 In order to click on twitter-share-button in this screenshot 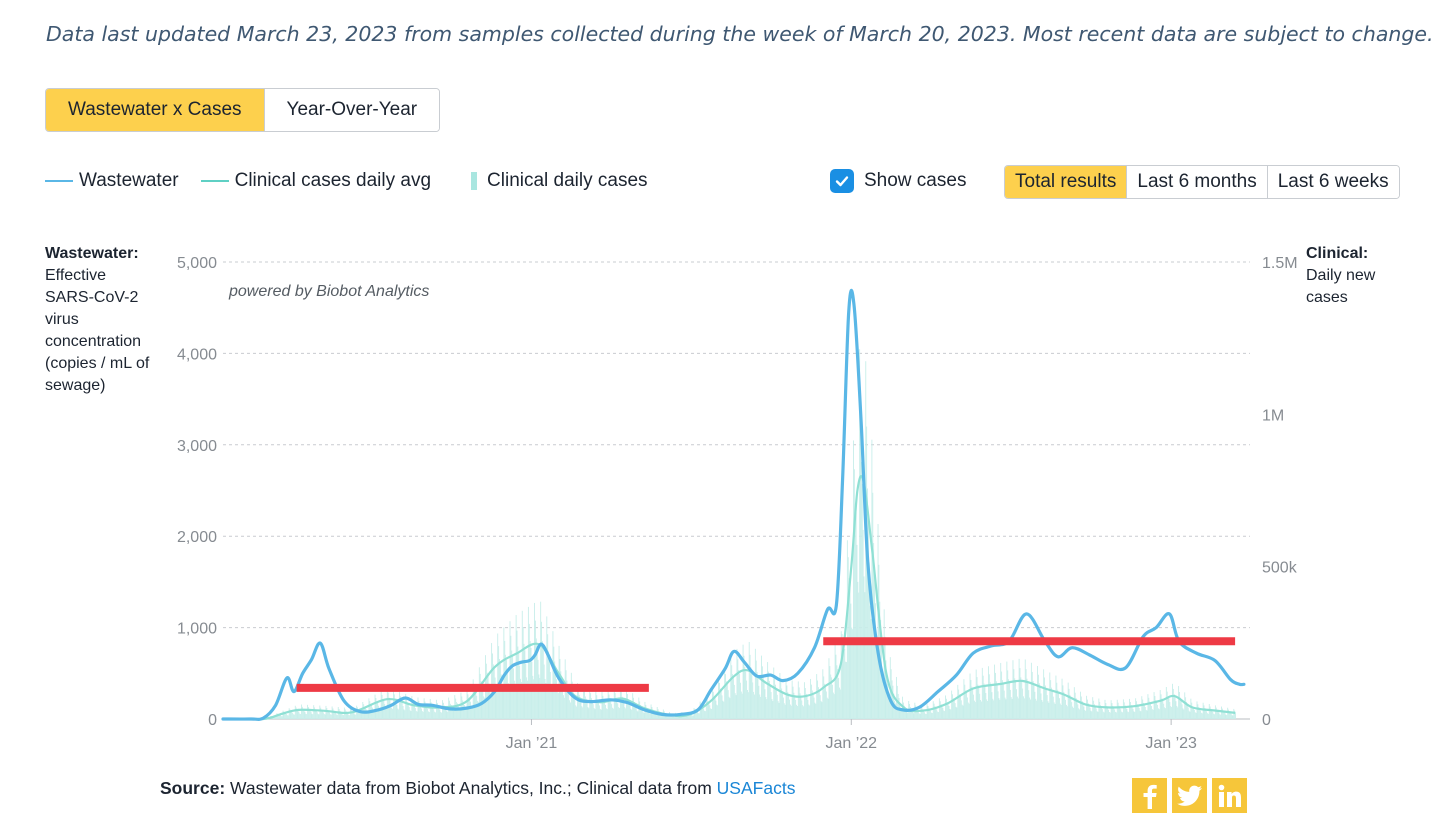, I will do `click(1189, 795)`.